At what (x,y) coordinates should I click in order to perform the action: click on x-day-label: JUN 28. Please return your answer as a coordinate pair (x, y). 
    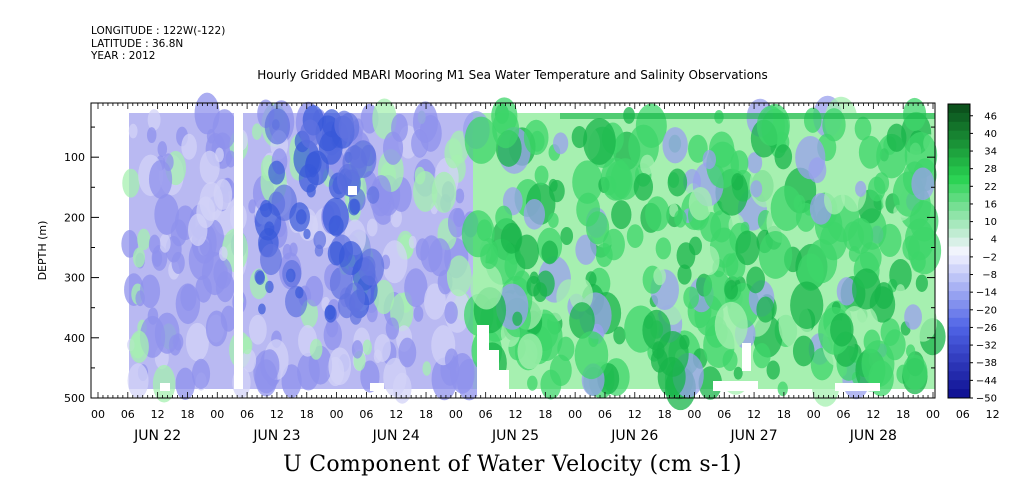
    Looking at the image, I should click on (873, 436).